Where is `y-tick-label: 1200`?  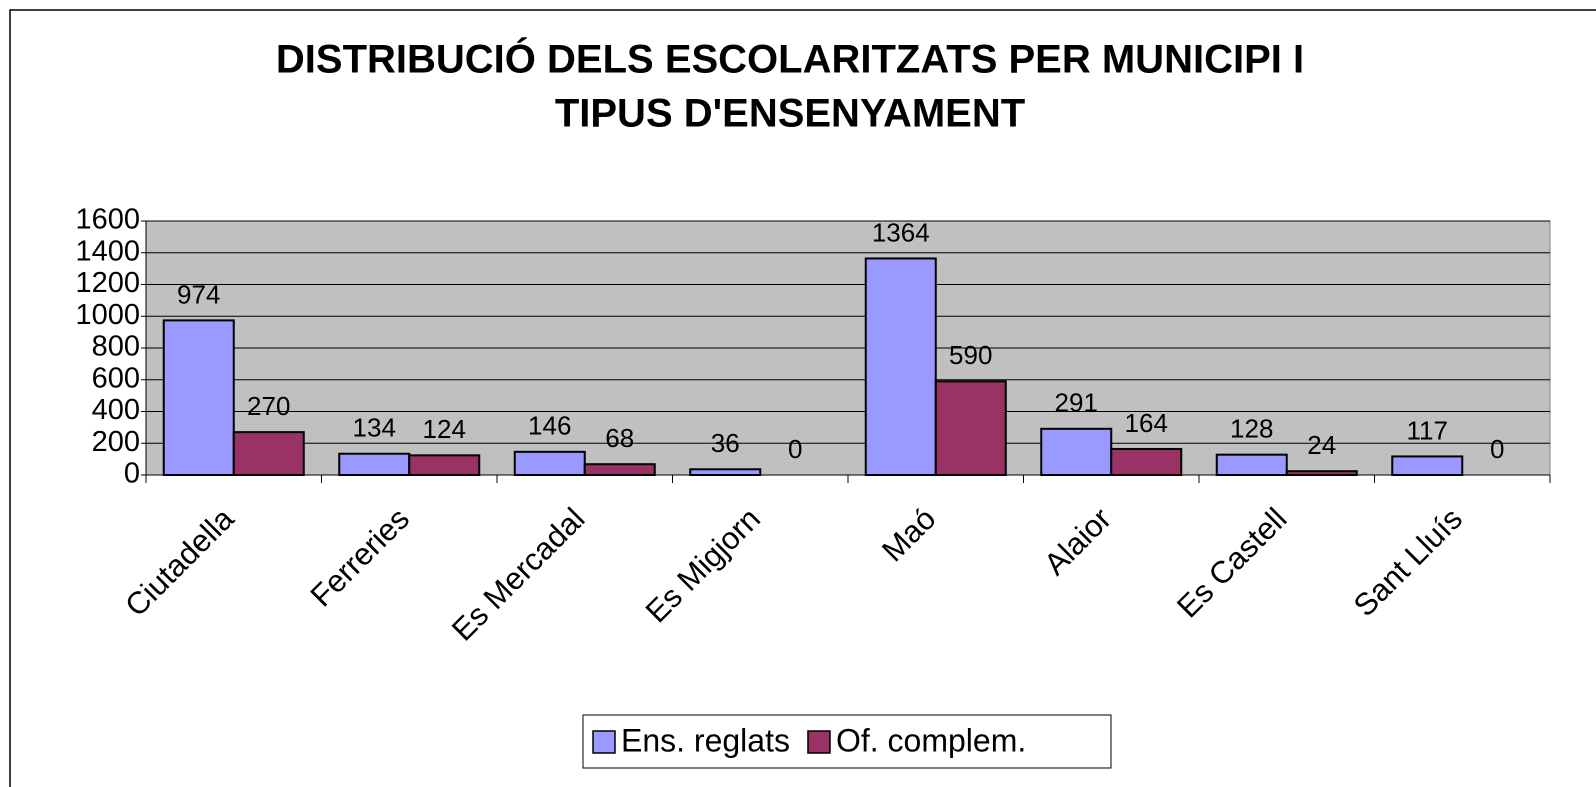 y-tick-label: 1200 is located at coordinates (107, 283).